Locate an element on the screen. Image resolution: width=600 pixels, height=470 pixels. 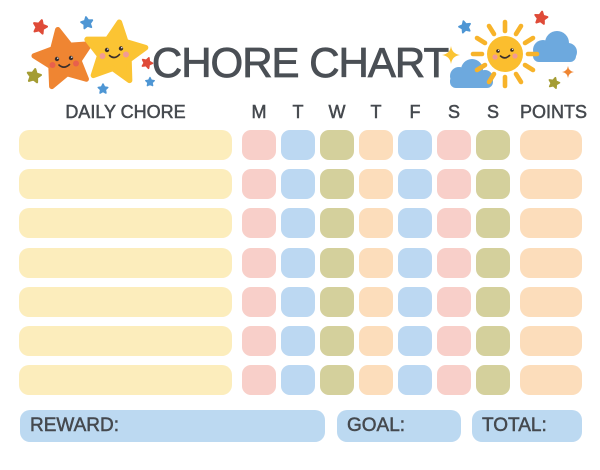
total-label: TOTAL: is located at coordinates (514, 426).